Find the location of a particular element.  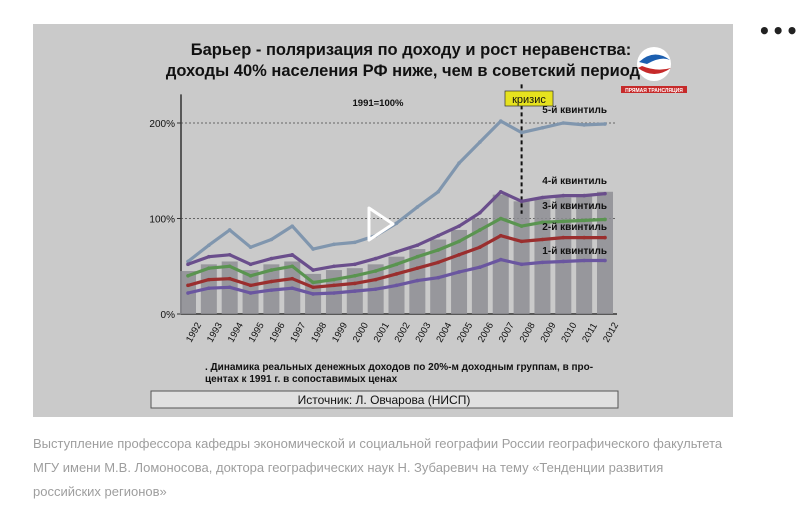

x-tick-label: 2012 is located at coordinates (611, 333).